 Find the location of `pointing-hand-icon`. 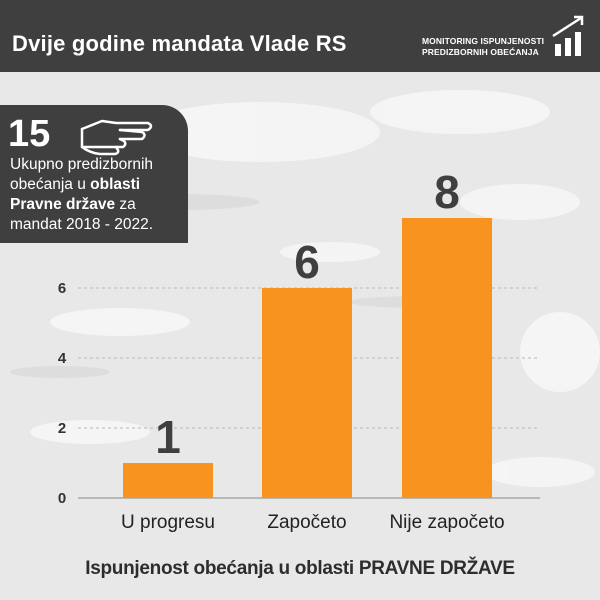

pointing-hand-icon is located at coordinates (116, 137).